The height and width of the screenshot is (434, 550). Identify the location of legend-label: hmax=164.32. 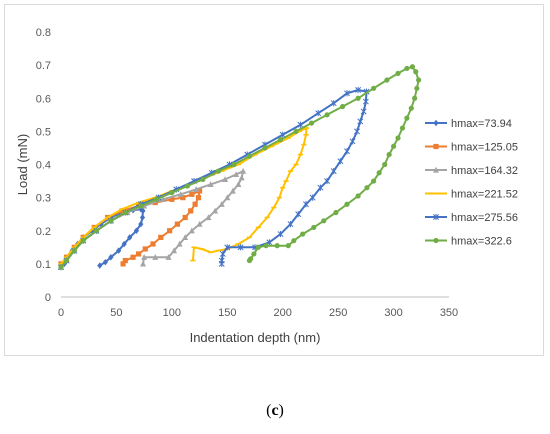
(484, 171).